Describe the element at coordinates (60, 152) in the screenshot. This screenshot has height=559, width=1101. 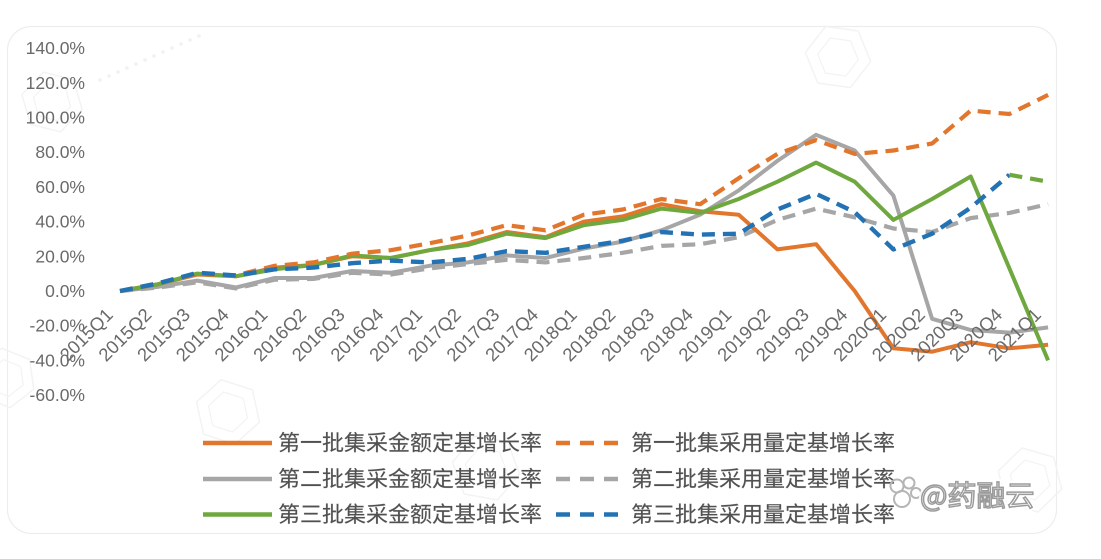
I see `svg-text: 80.0%` at that location.